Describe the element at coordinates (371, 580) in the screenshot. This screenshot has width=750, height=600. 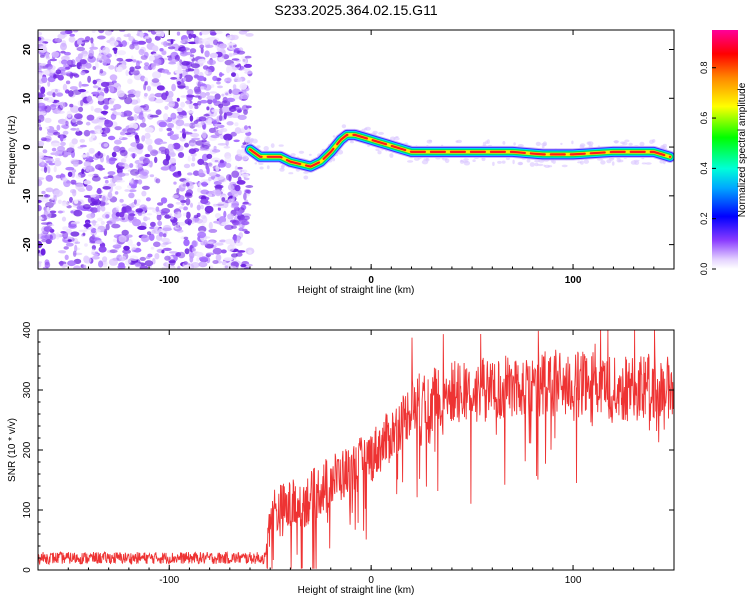
I see `x-tick-label: 0` at that location.